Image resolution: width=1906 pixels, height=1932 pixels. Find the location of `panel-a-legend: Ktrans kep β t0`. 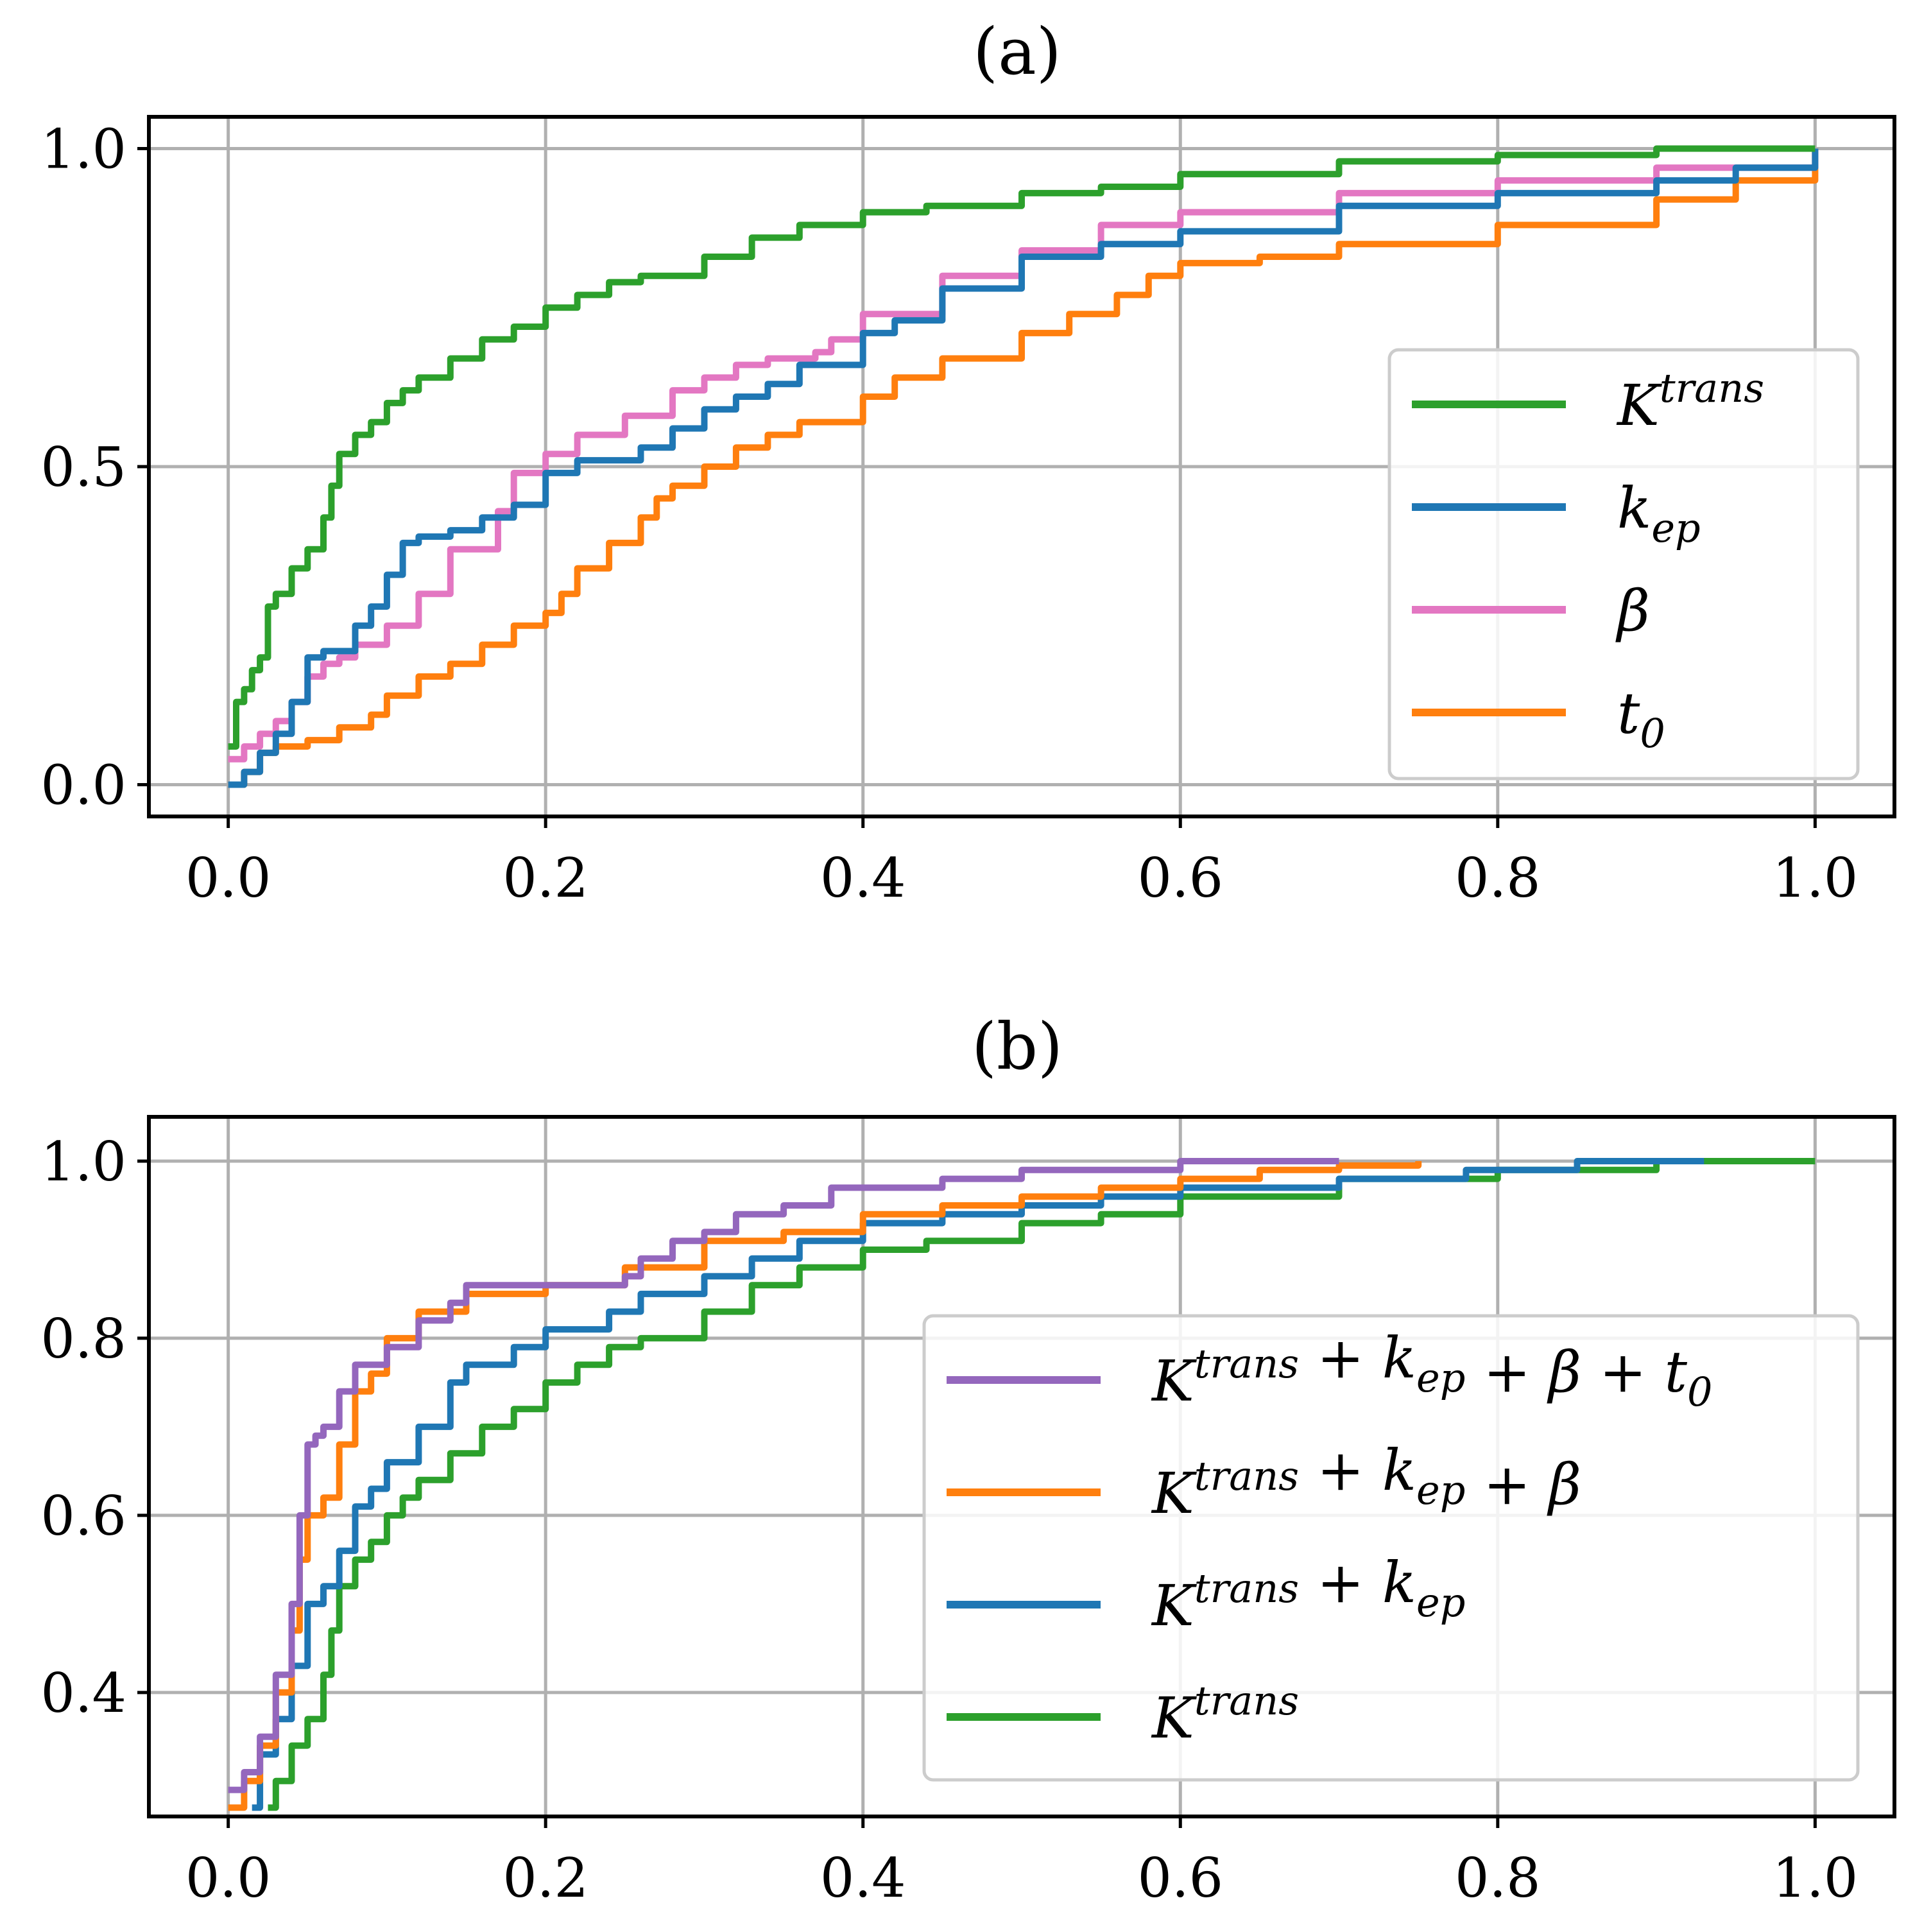

panel-a-legend: Ktrans kep β t0 is located at coordinates (1623, 564).